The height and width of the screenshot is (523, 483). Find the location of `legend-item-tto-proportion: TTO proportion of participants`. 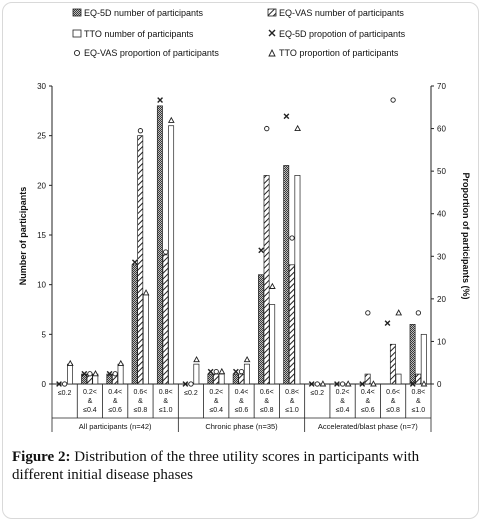

legend-item-tto-proportion: TTO proportion of participants is located at coordinates (333, 53).